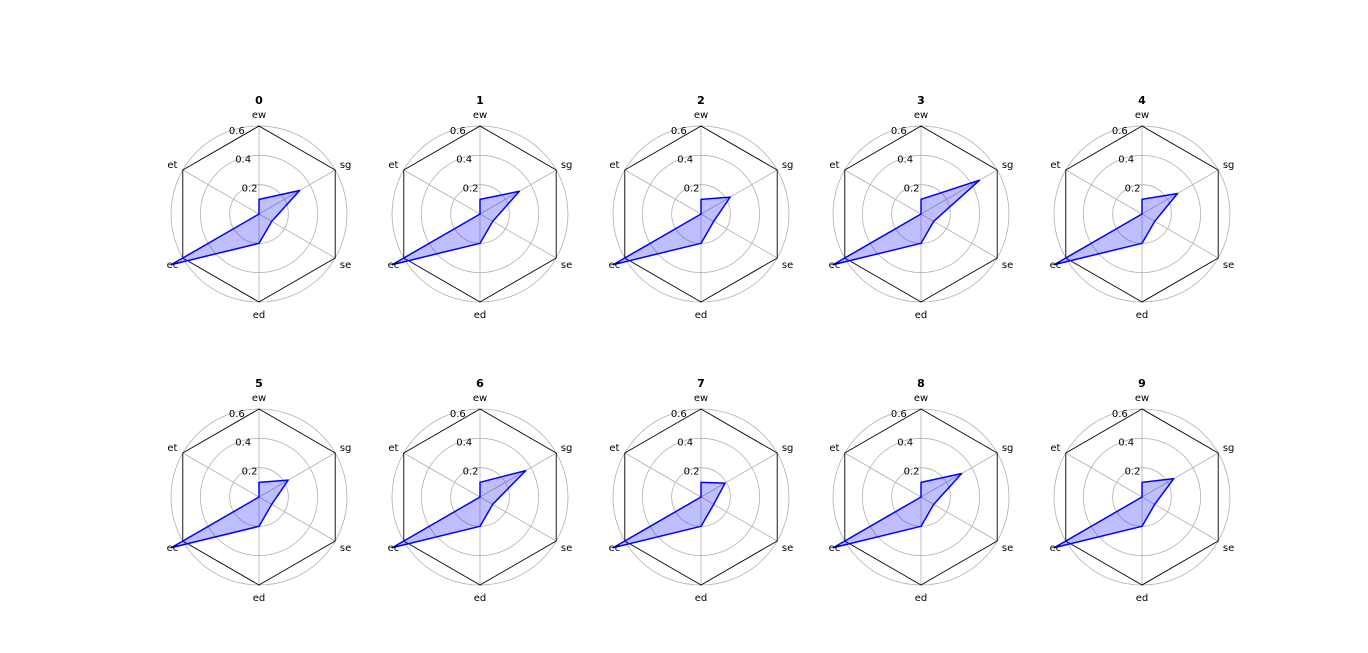  What do you see at coordinates (259, 100) in the screenshot?
I see `subplot-title: 0` at bounding box center [259, 100].